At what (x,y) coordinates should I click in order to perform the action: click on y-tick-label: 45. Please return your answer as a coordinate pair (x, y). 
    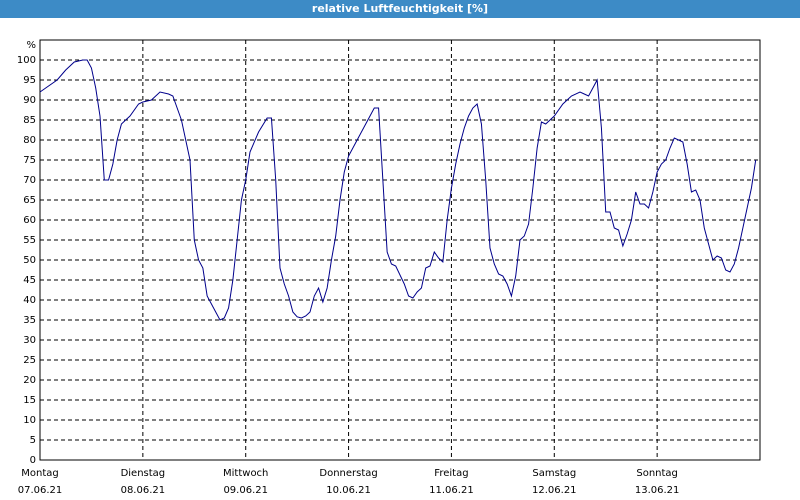
    Looking at the image, I should click on (29, 280).